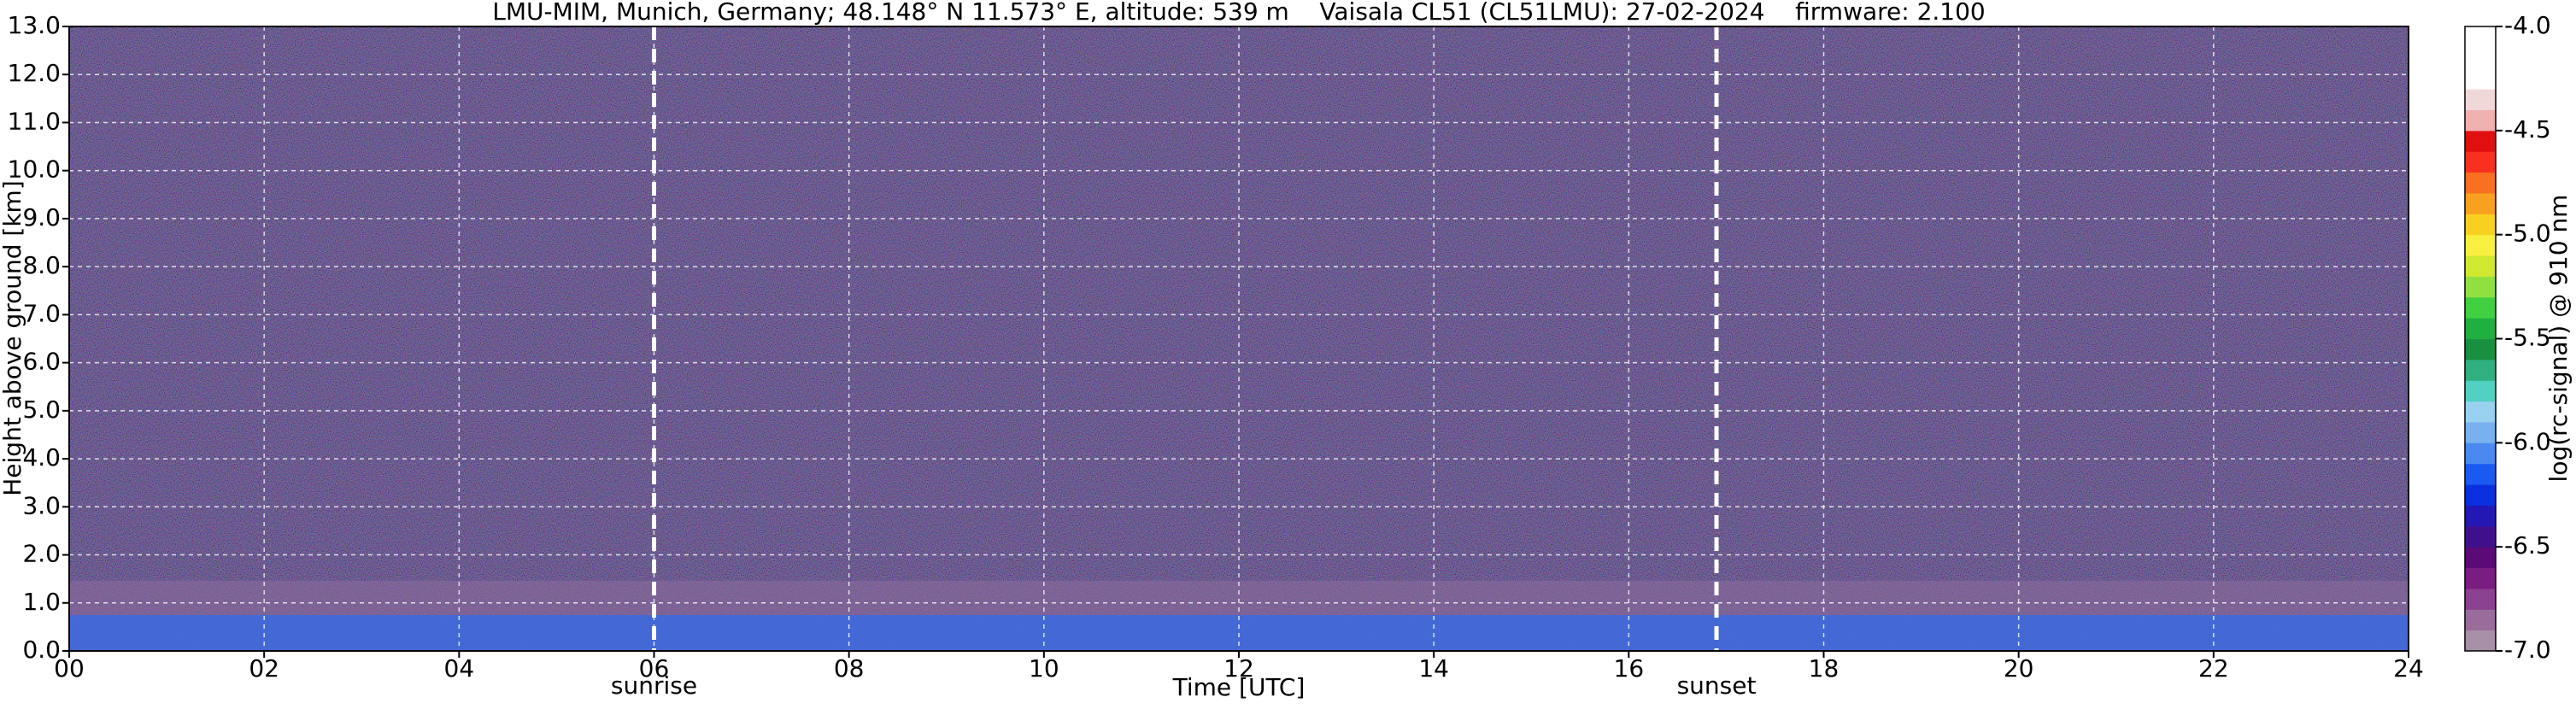 Image resolution: width=2576 pixels, height=709 pixels. I want to click on colorbar-tick-label: -6.5, so click(2527, 545).